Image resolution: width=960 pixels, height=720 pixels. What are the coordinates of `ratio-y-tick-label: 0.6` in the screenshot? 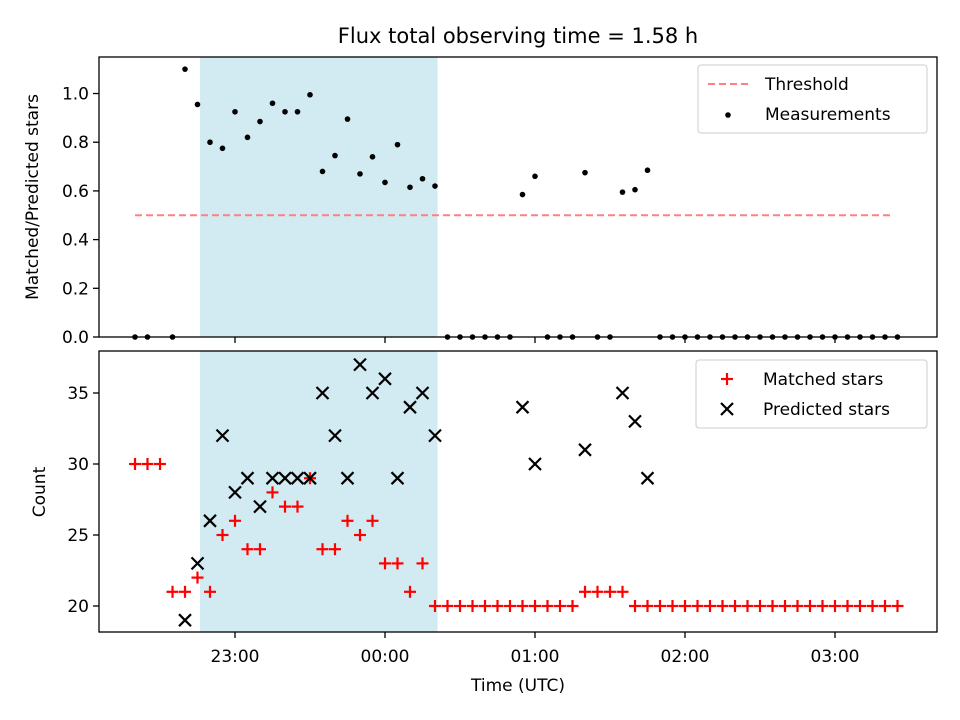 It's located at (75, 192).